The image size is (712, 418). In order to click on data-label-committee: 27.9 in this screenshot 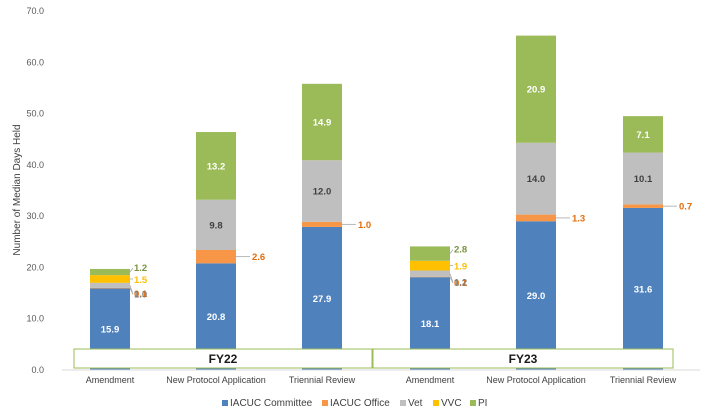, I will do `click(322, 299)`.